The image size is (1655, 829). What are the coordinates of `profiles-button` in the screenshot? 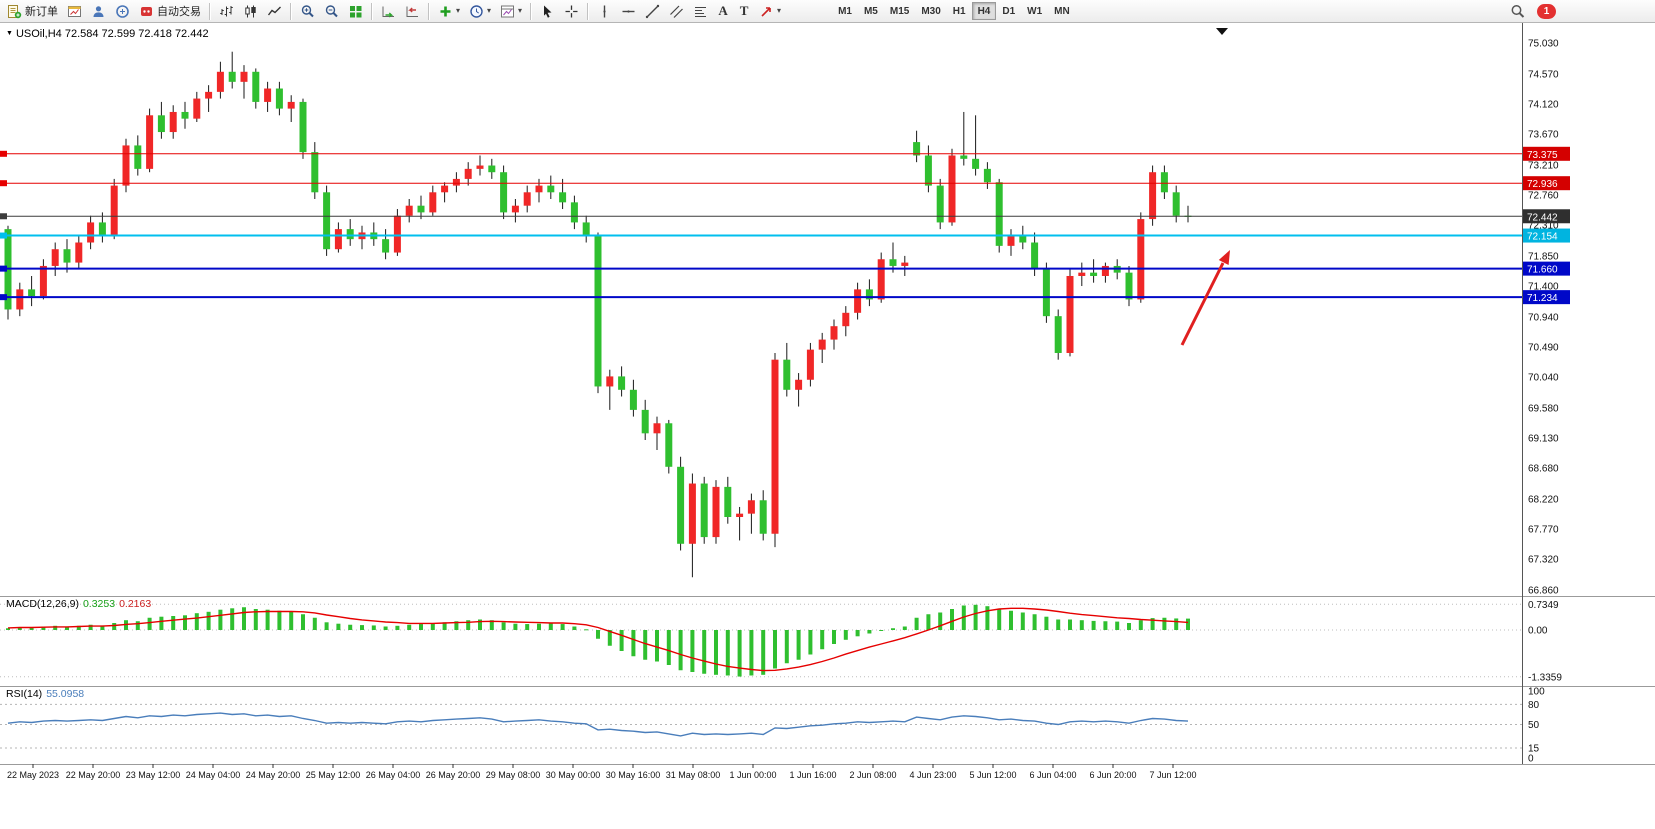 It's located at (98, 11).